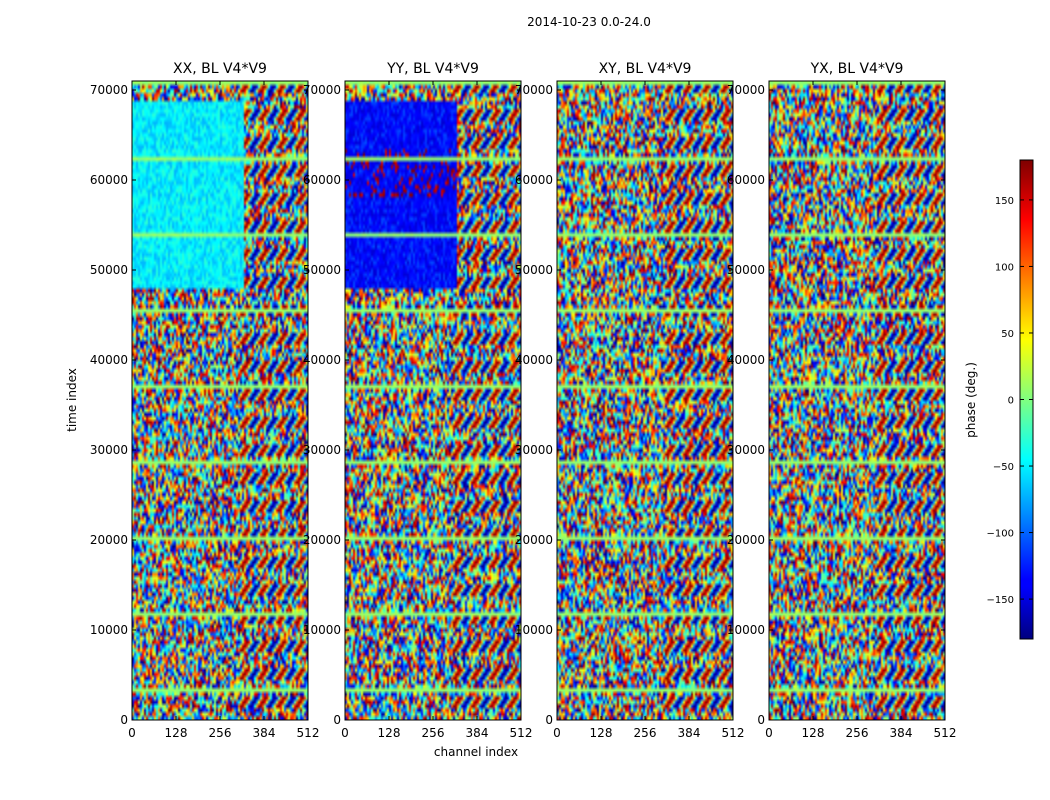 This screenshot has height=800, width=1050. Describe the element at coordinates (857, 69) in the screenshot. I see `panel-title: YX, BL V4*V9` at that location.